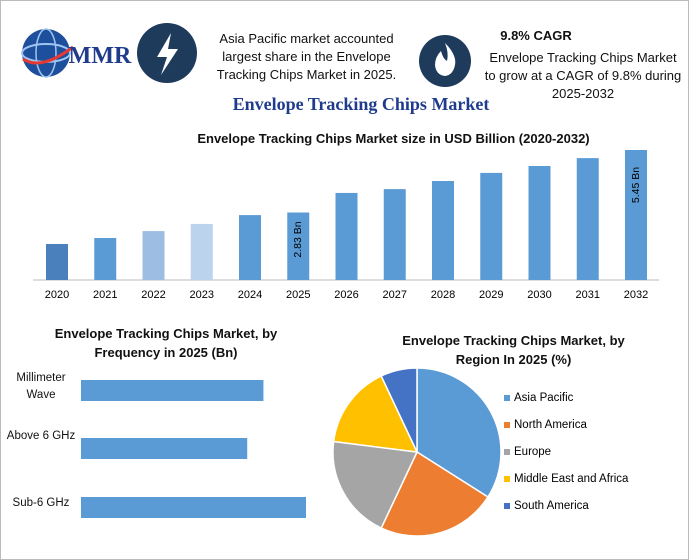 Image resolution: width=689 pixels, height=560 pixels. I want to click on x-tick-label: 2023, so click(202, 295).